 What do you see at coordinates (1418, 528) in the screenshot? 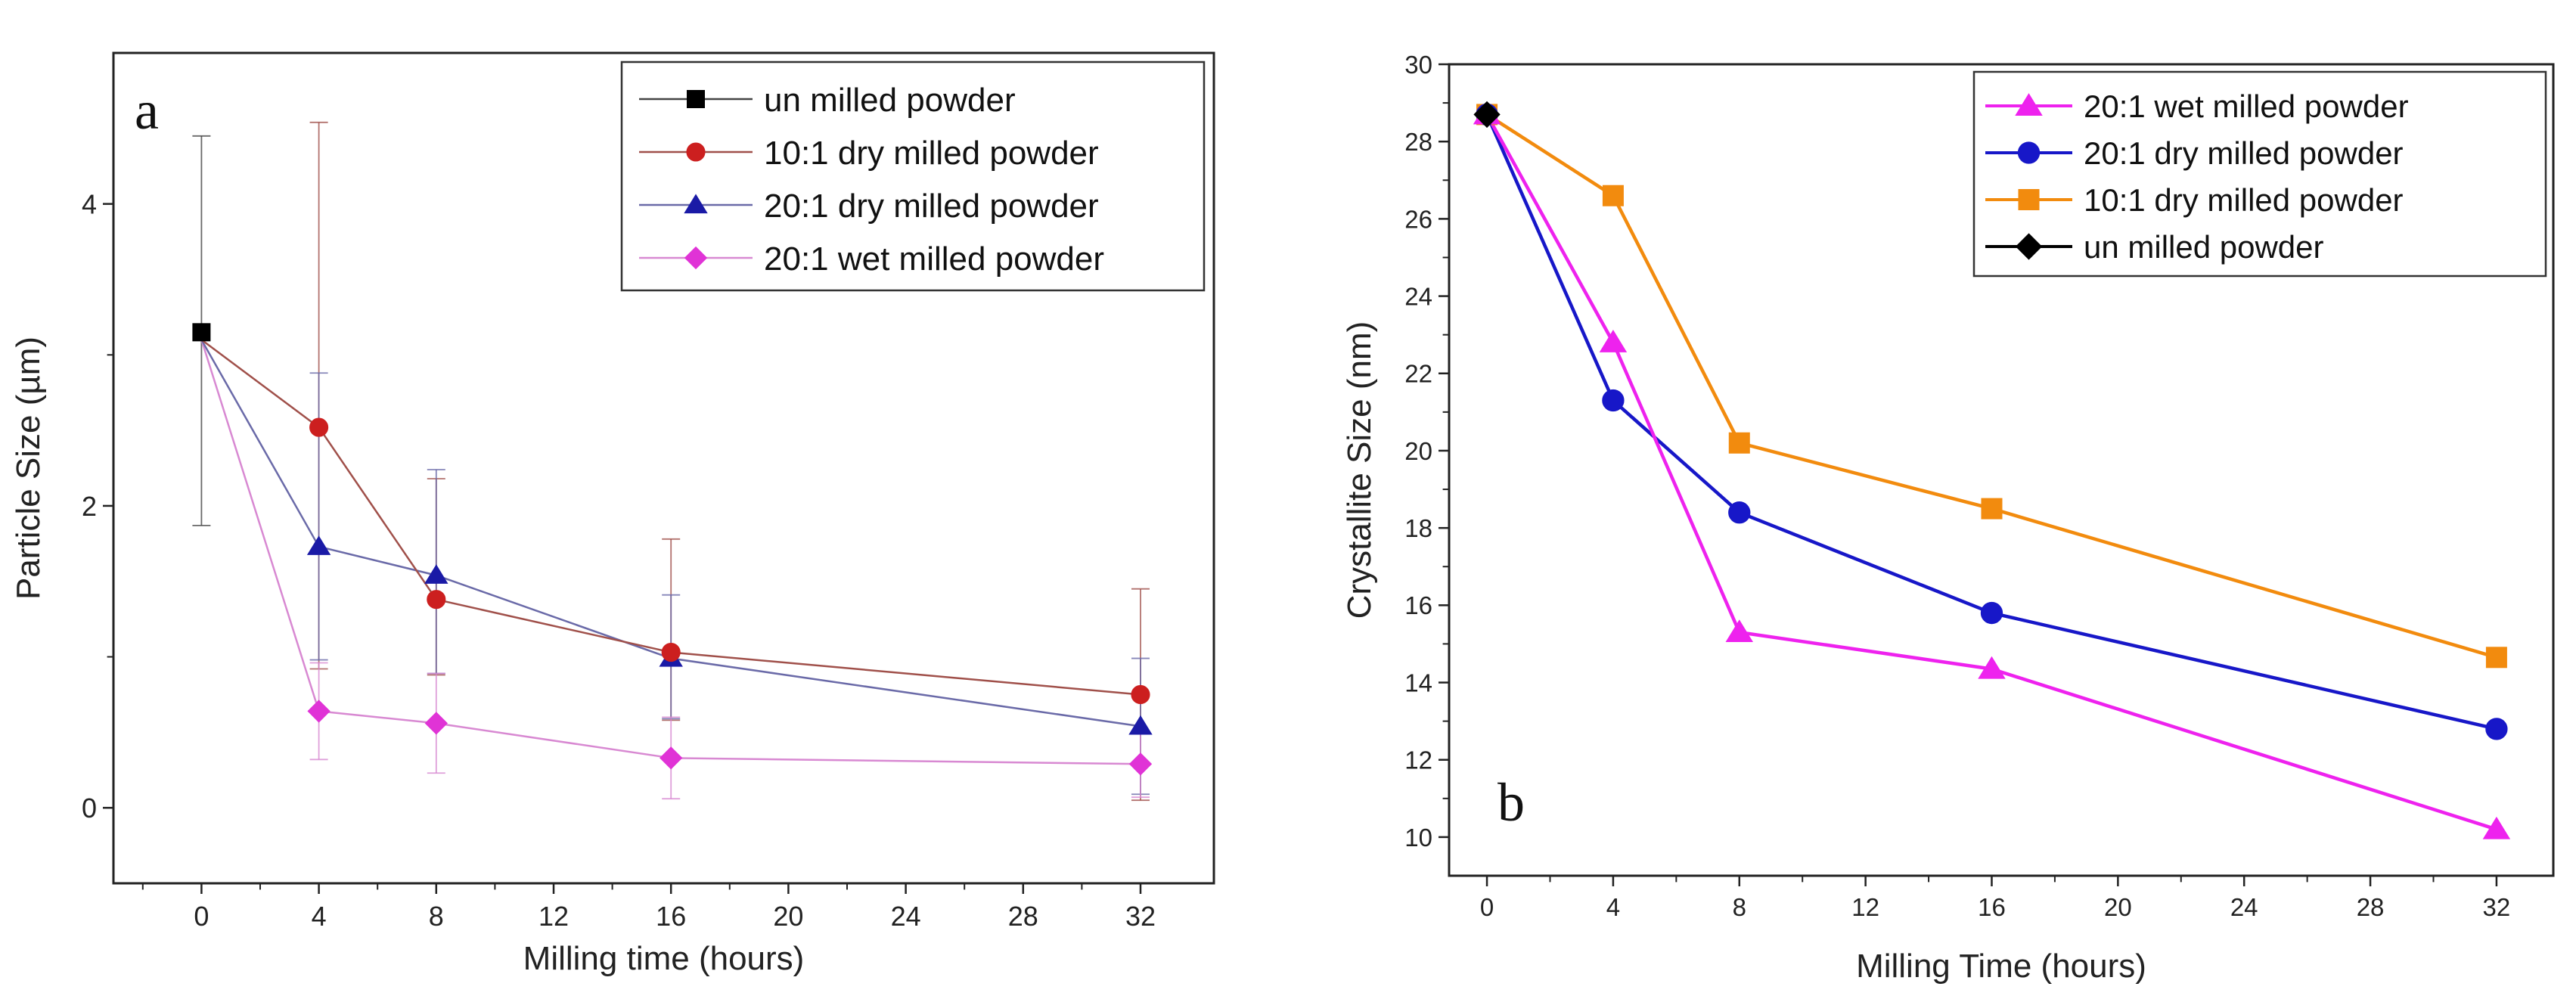
I see `y-tick-label: 18` at bounding box center [1418, 528].